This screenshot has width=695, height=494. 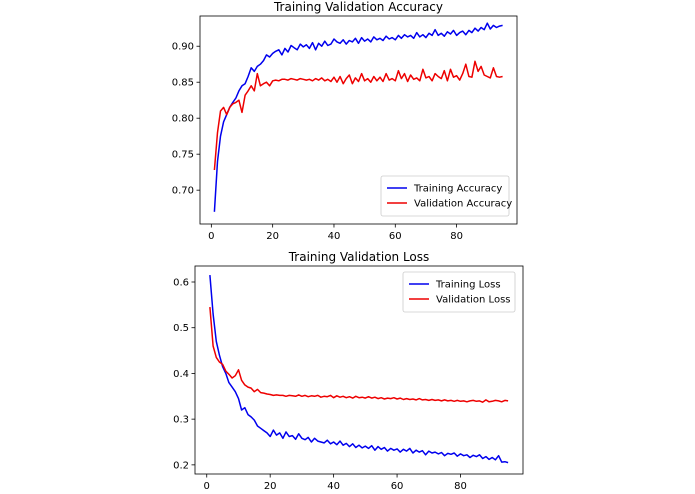 What do you see at coordinates (358, 7) in the screenshot?
I see `chart-title: Training Validation Accuracy` at bounding box center [358, 7].